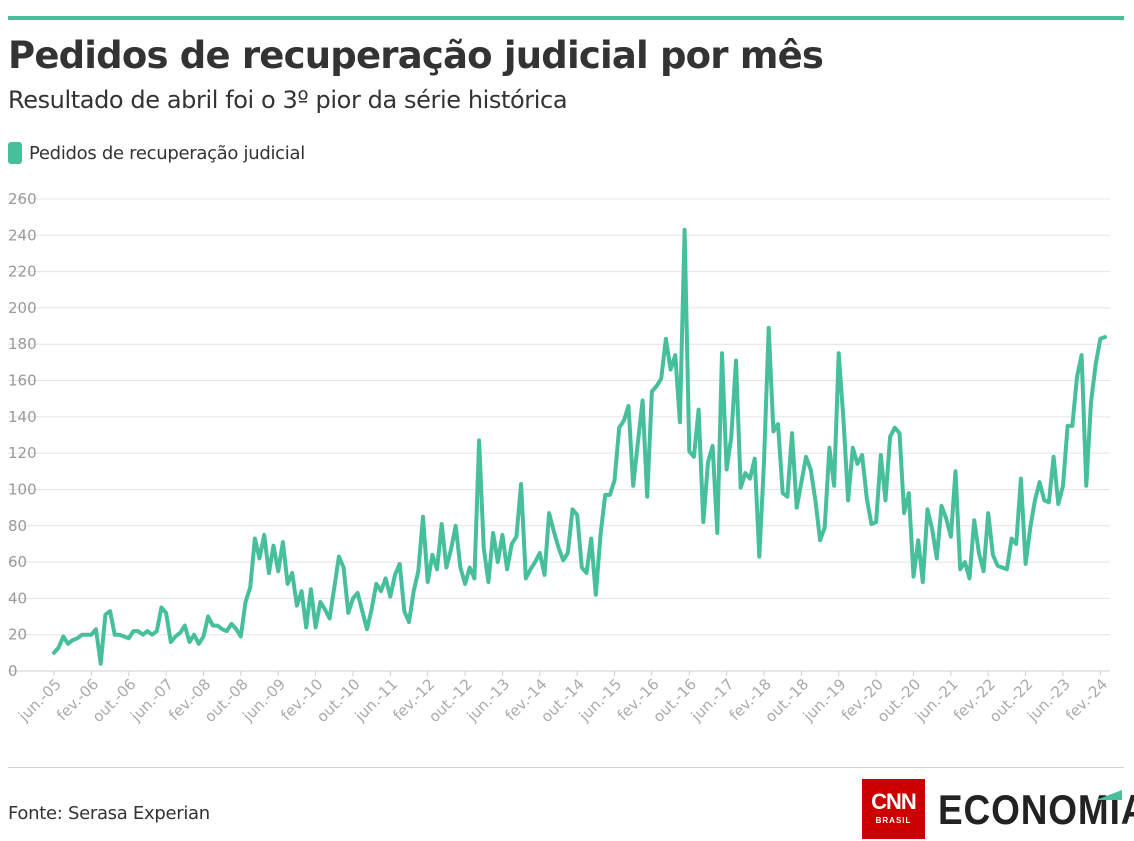  What do you see at coordinates (22, 308) in the screenshot?
I see `y-tick-label: 200` at bounding box center [22, 308].